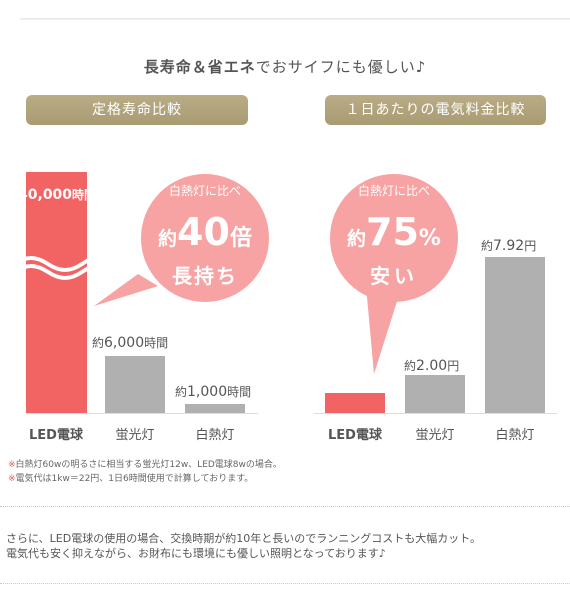 This screenshot has height=607, width=570. Describe the element at coordinates (285, 506) in the screenshot. I see `section-divider` at that location.